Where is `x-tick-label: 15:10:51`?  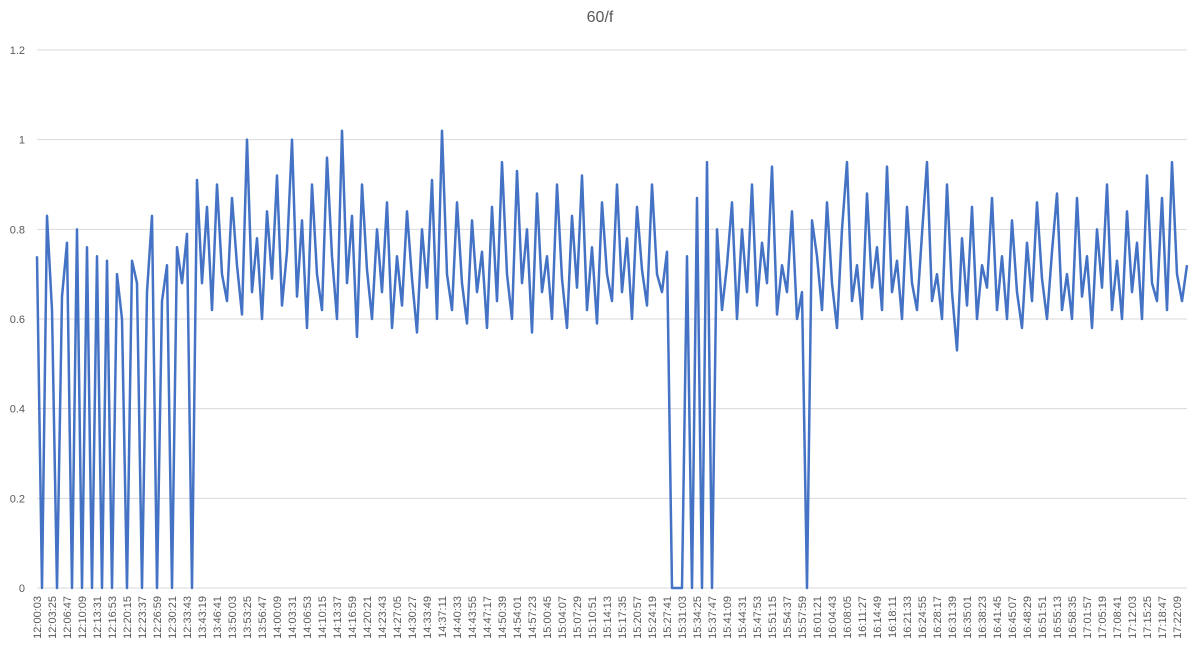 x-tick-label: 15:10:51 is located at coordinates (593, 617).